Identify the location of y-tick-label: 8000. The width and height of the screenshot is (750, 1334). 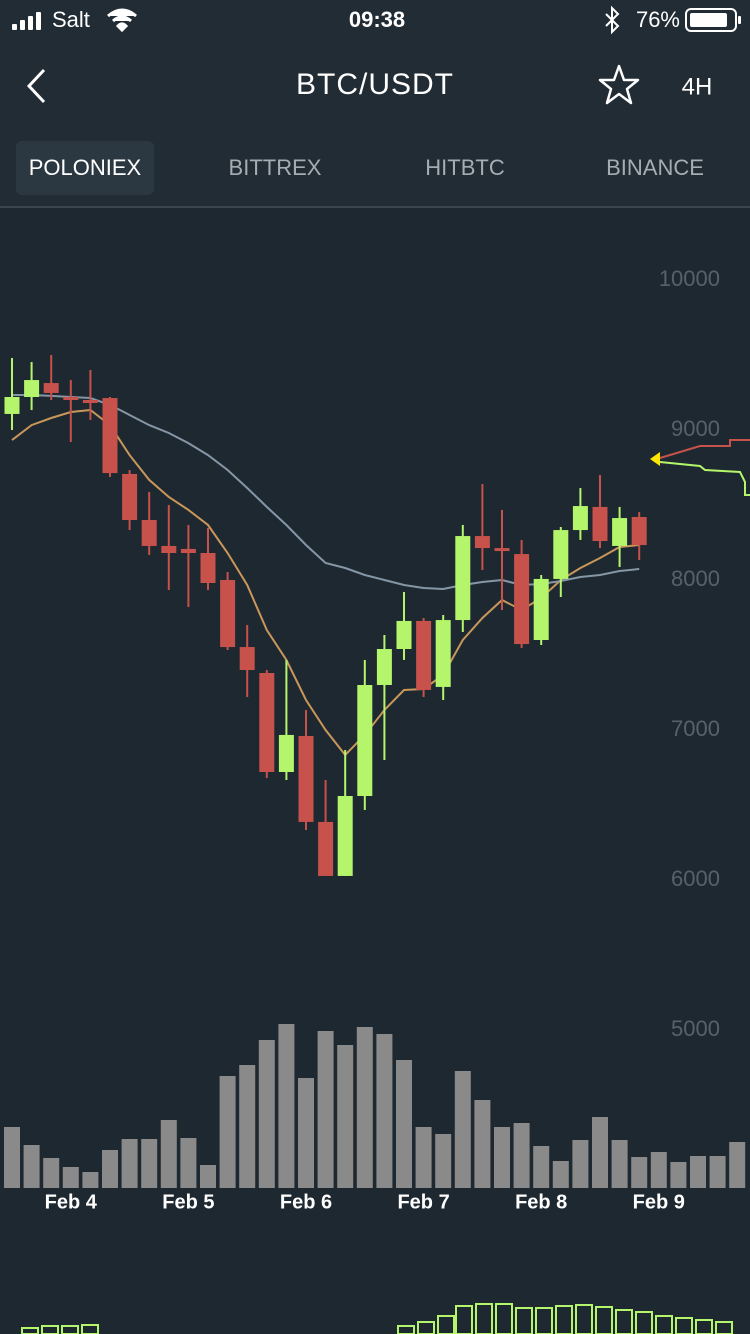
(695, 578).